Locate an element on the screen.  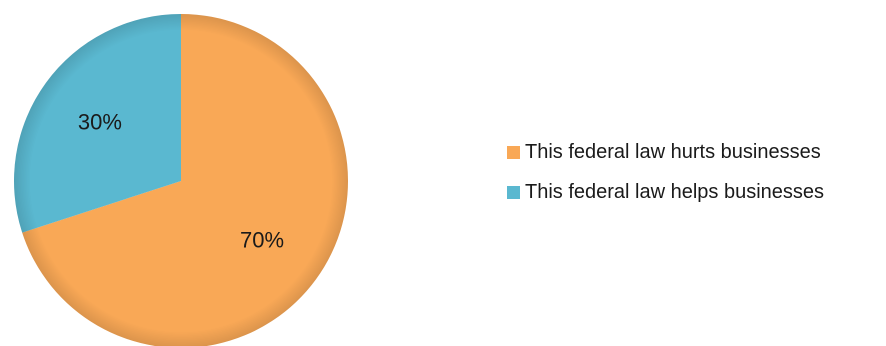
legend-item-hurts: This federal law hurts businesses is located at coordinates (665, 151).